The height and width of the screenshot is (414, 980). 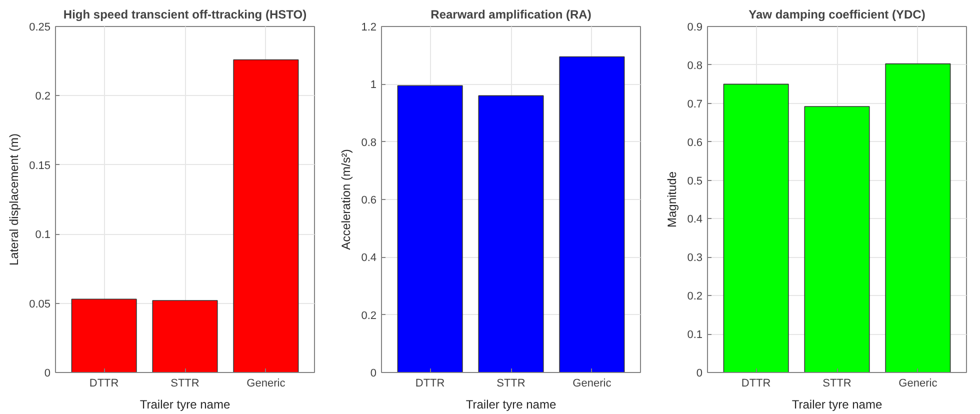 I want to click on y-tick-label: 0.15, so click(x=40, y=166).